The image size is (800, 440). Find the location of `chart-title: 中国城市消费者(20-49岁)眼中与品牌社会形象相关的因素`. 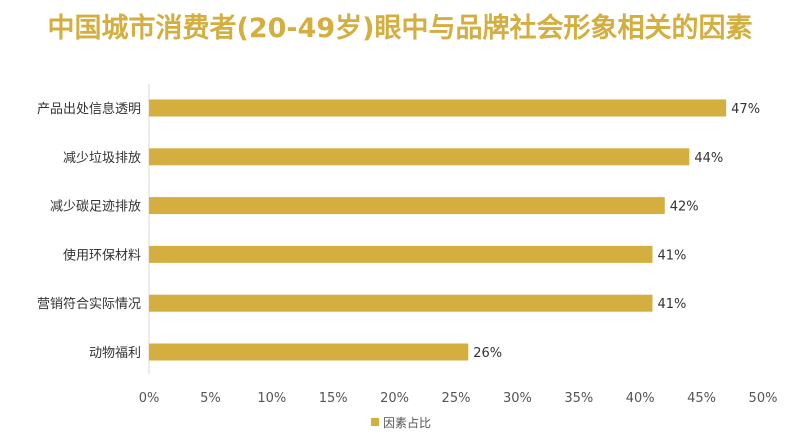

chart-title: 中国城市消费者(20-49岁)眼中与品牌社会形象相关的因素 is located at coordinates (400, 28).